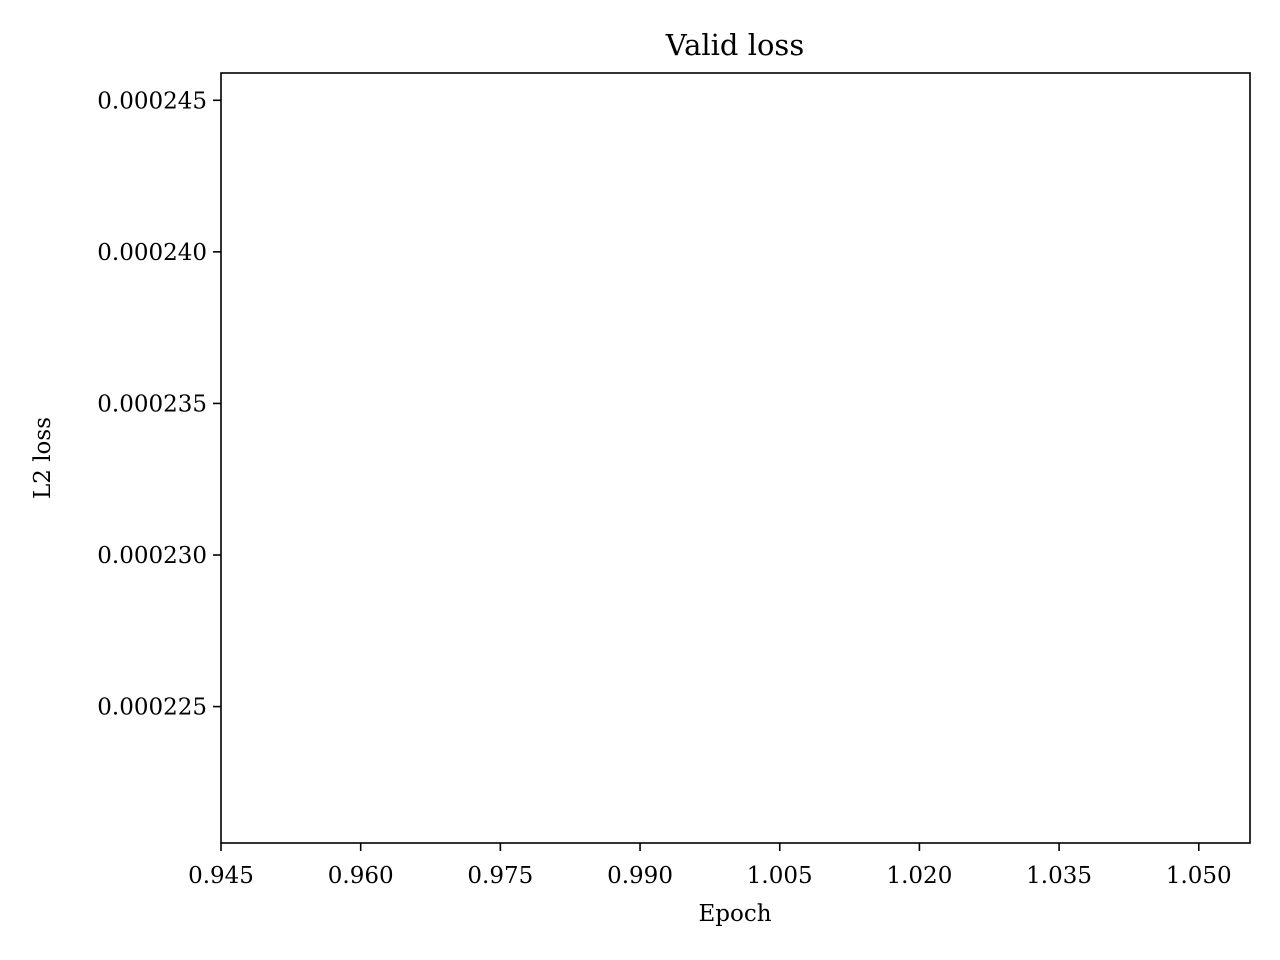 The width and height of the screenshot is (1280, 960). Describe the element at coordinates (152, 556) in the screenshot. I see `y-tick-label: 0.000230` at that location.